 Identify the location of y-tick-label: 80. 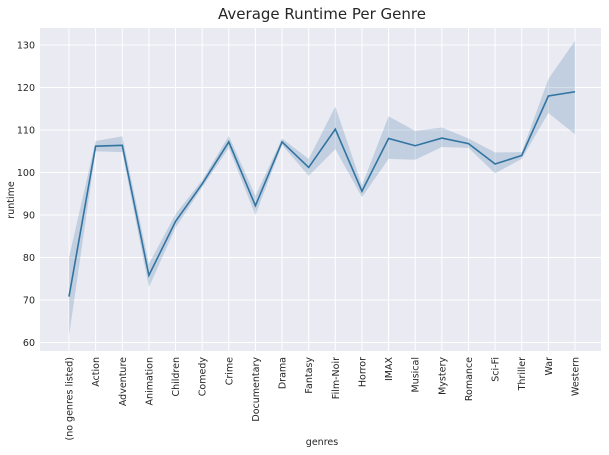
(29, 258).